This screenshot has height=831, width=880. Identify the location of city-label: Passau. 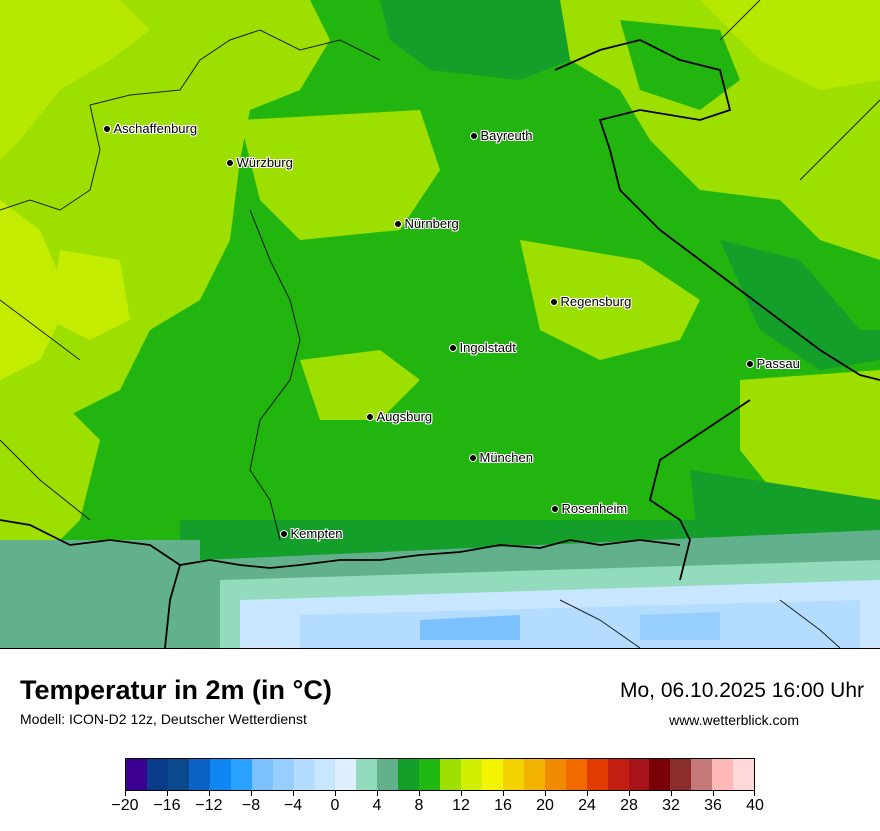
(778, 363).